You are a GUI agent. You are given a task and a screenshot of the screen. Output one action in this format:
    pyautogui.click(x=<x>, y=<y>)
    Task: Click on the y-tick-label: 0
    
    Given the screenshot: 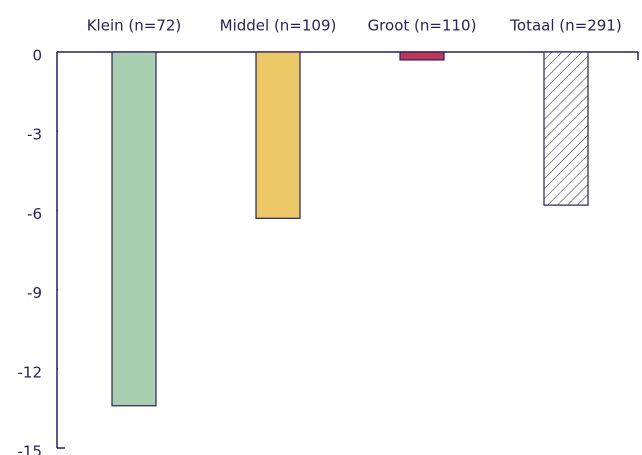 What is the action you would take?
    pyautogui.click(x=37, y=56)
    